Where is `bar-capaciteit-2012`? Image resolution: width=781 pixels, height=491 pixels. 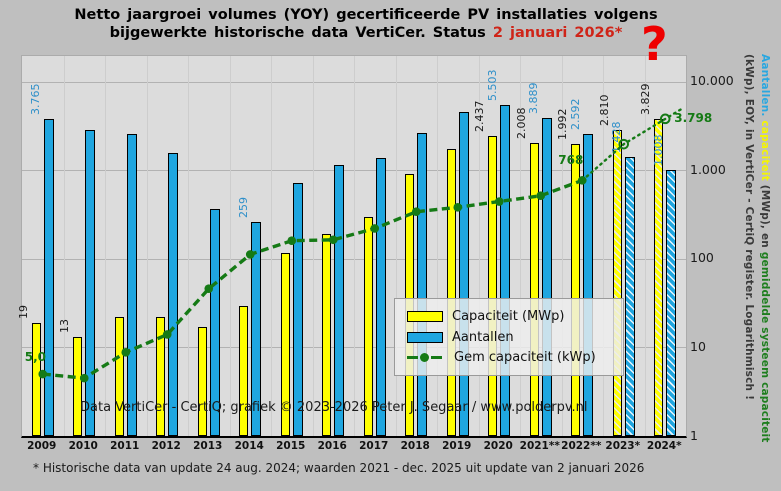 bar-capaciteit-2012 is located at coordinates (161, 376).